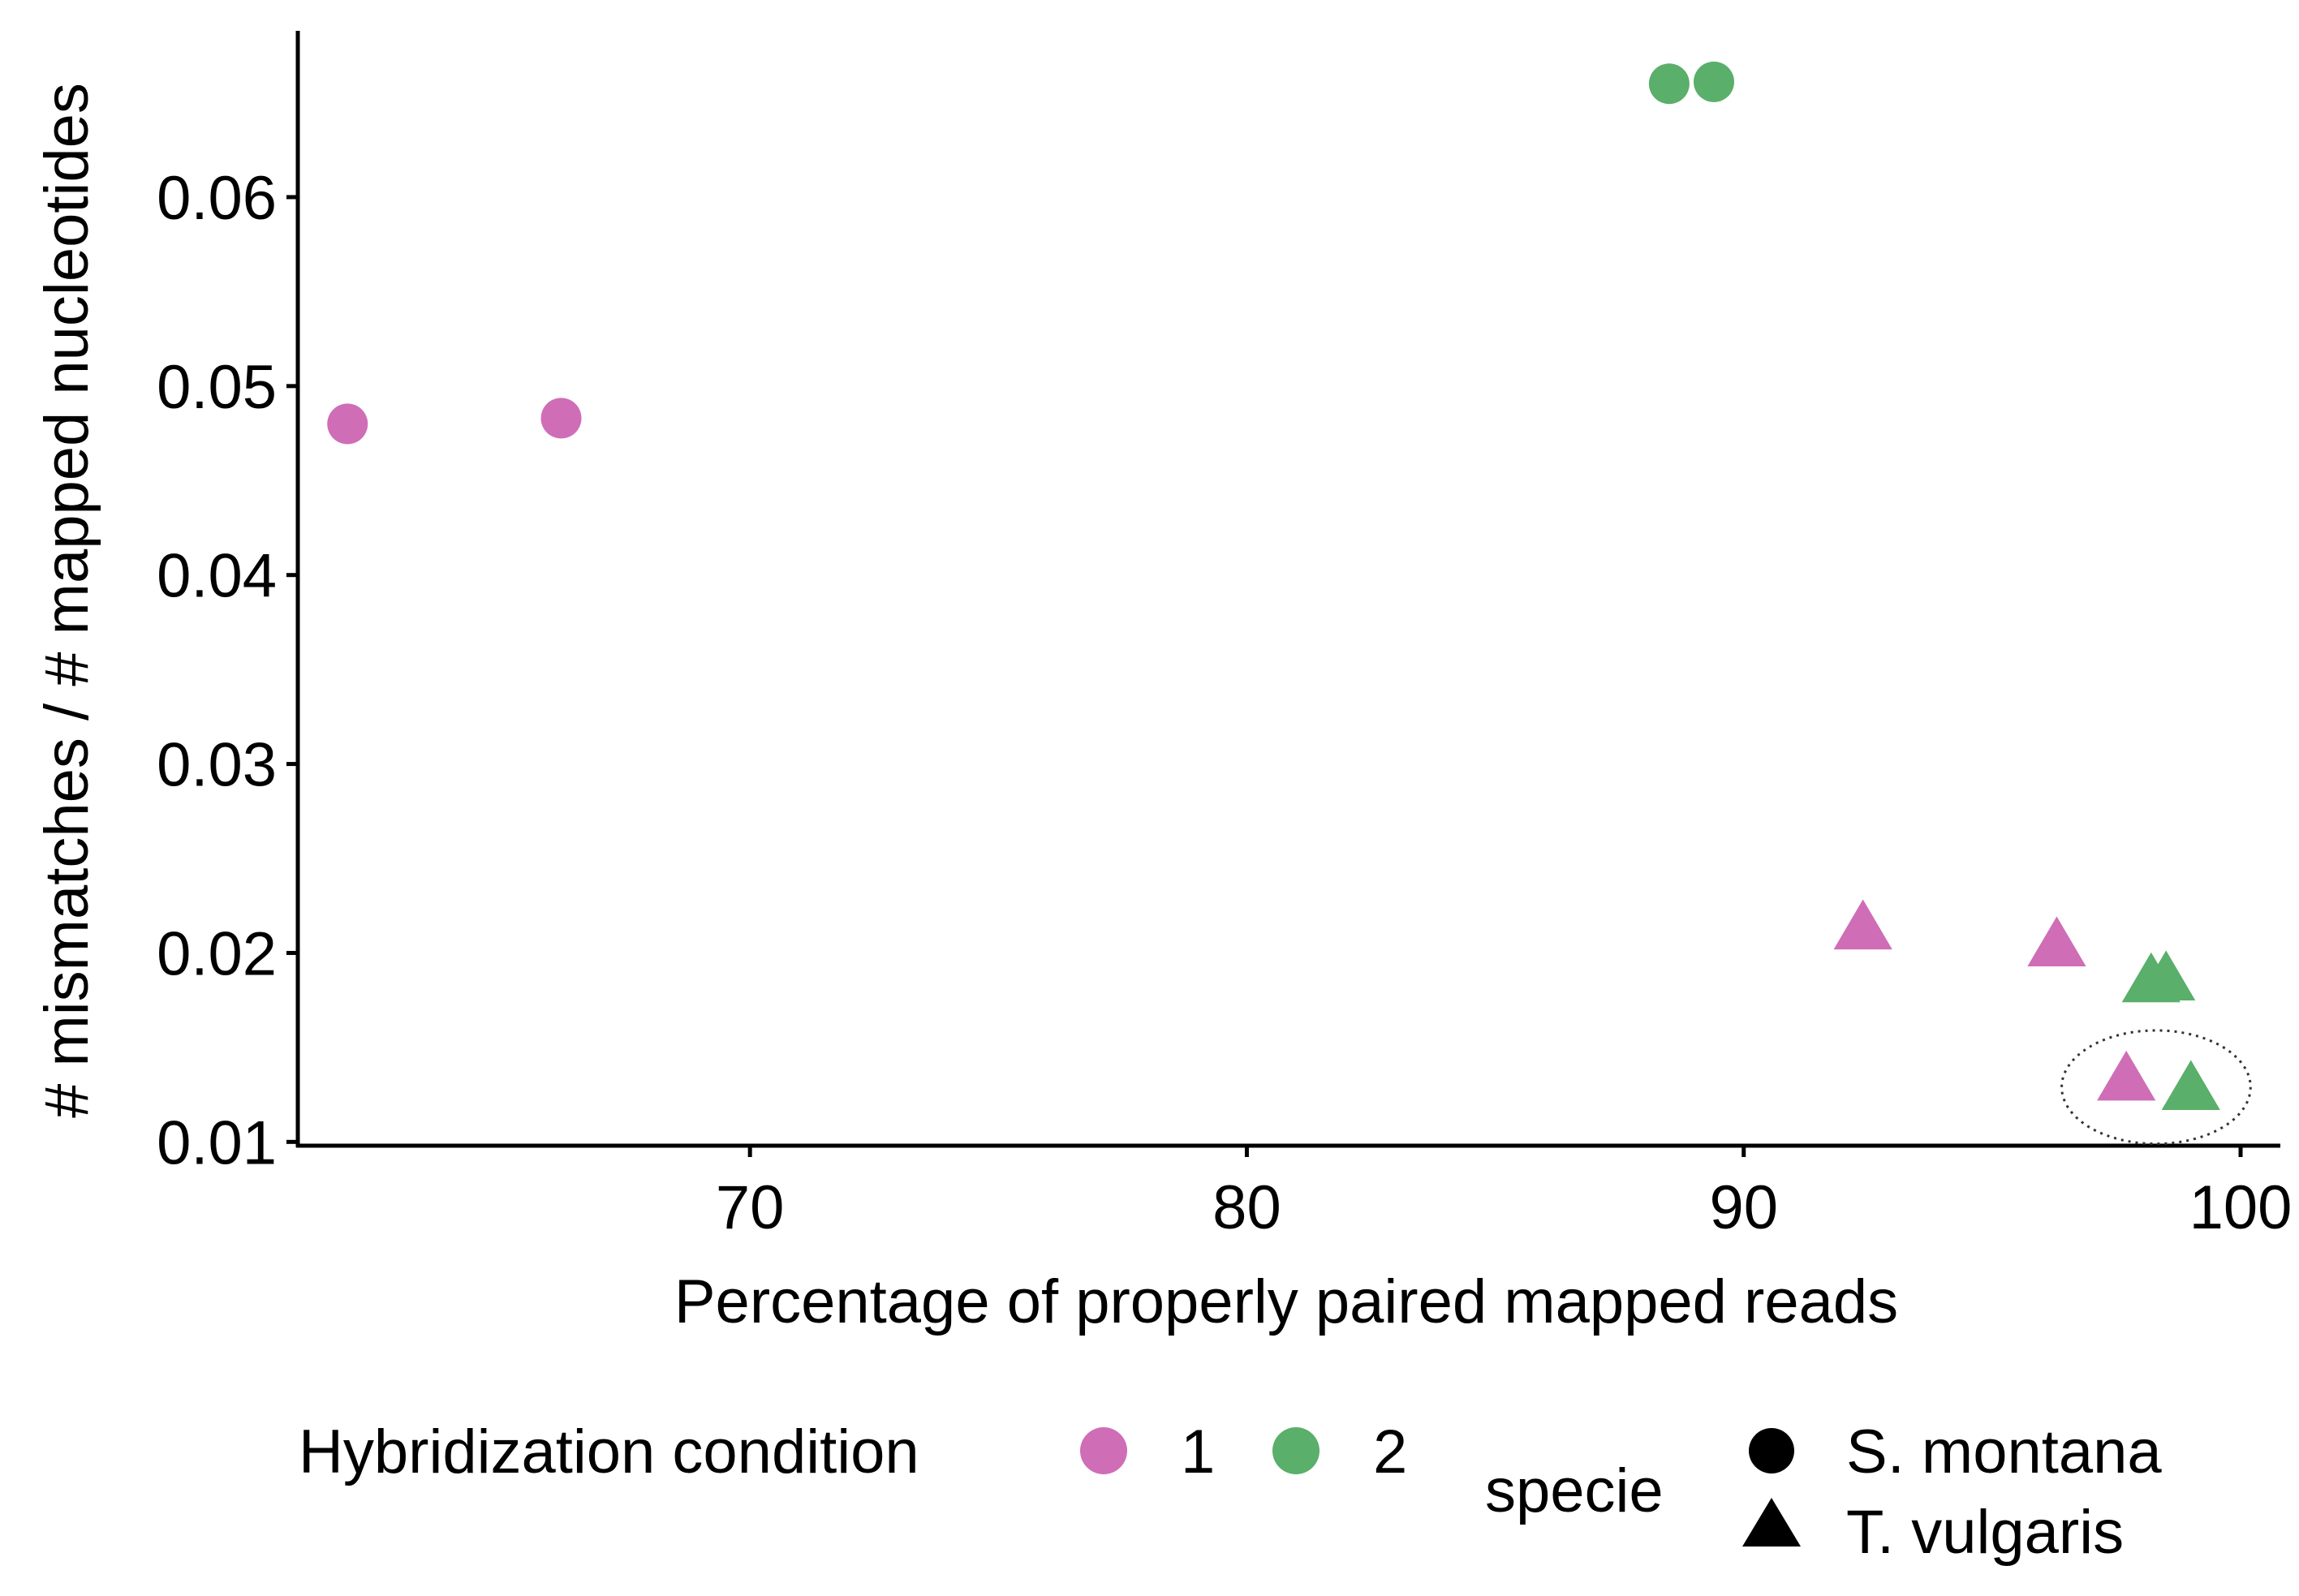 The width and height of the screenshot is (2299, 1596). I want to click on y-axis-ticks: 0.01 0.02 0.03 0.04 0.05 0.06, so click(227, 670).